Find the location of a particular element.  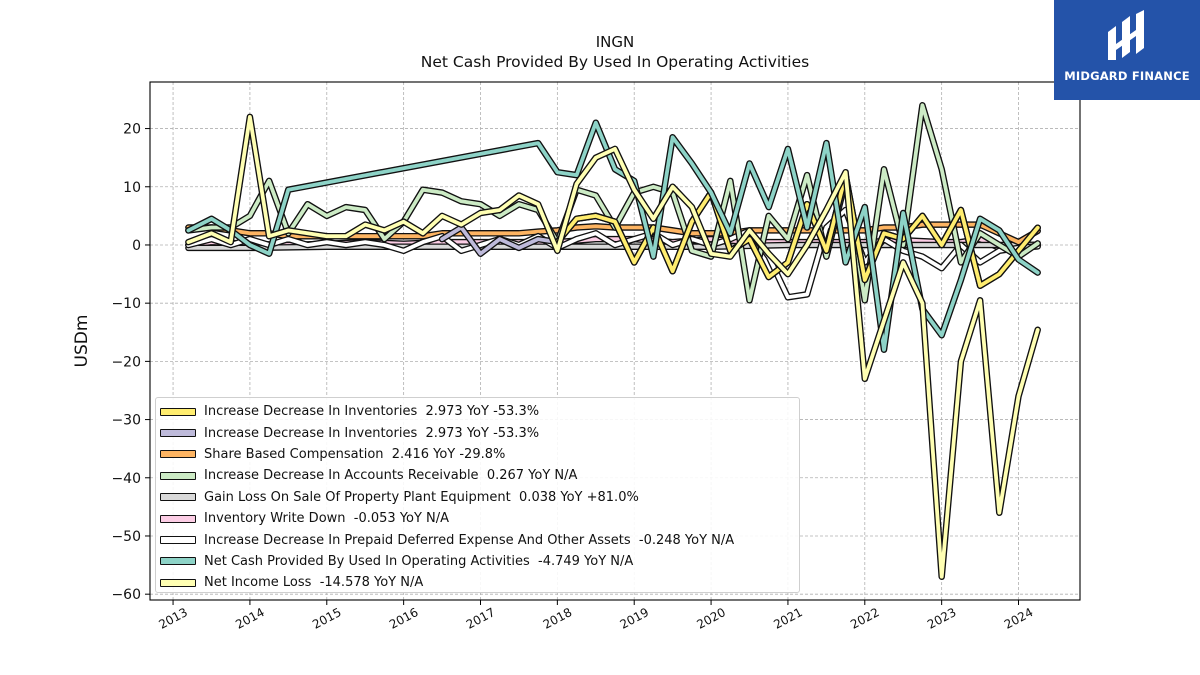

y-tick-label: −40 is located at coordinates (126, 479).